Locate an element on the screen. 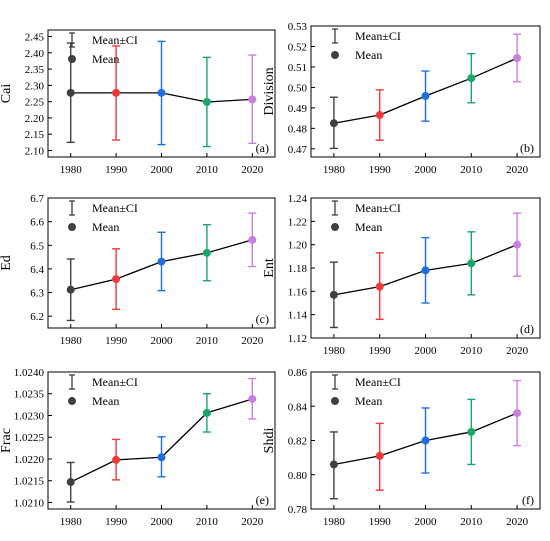 The image size is (550, 541). y-tick-label: 6.7 is located at coordinates (37, 199).